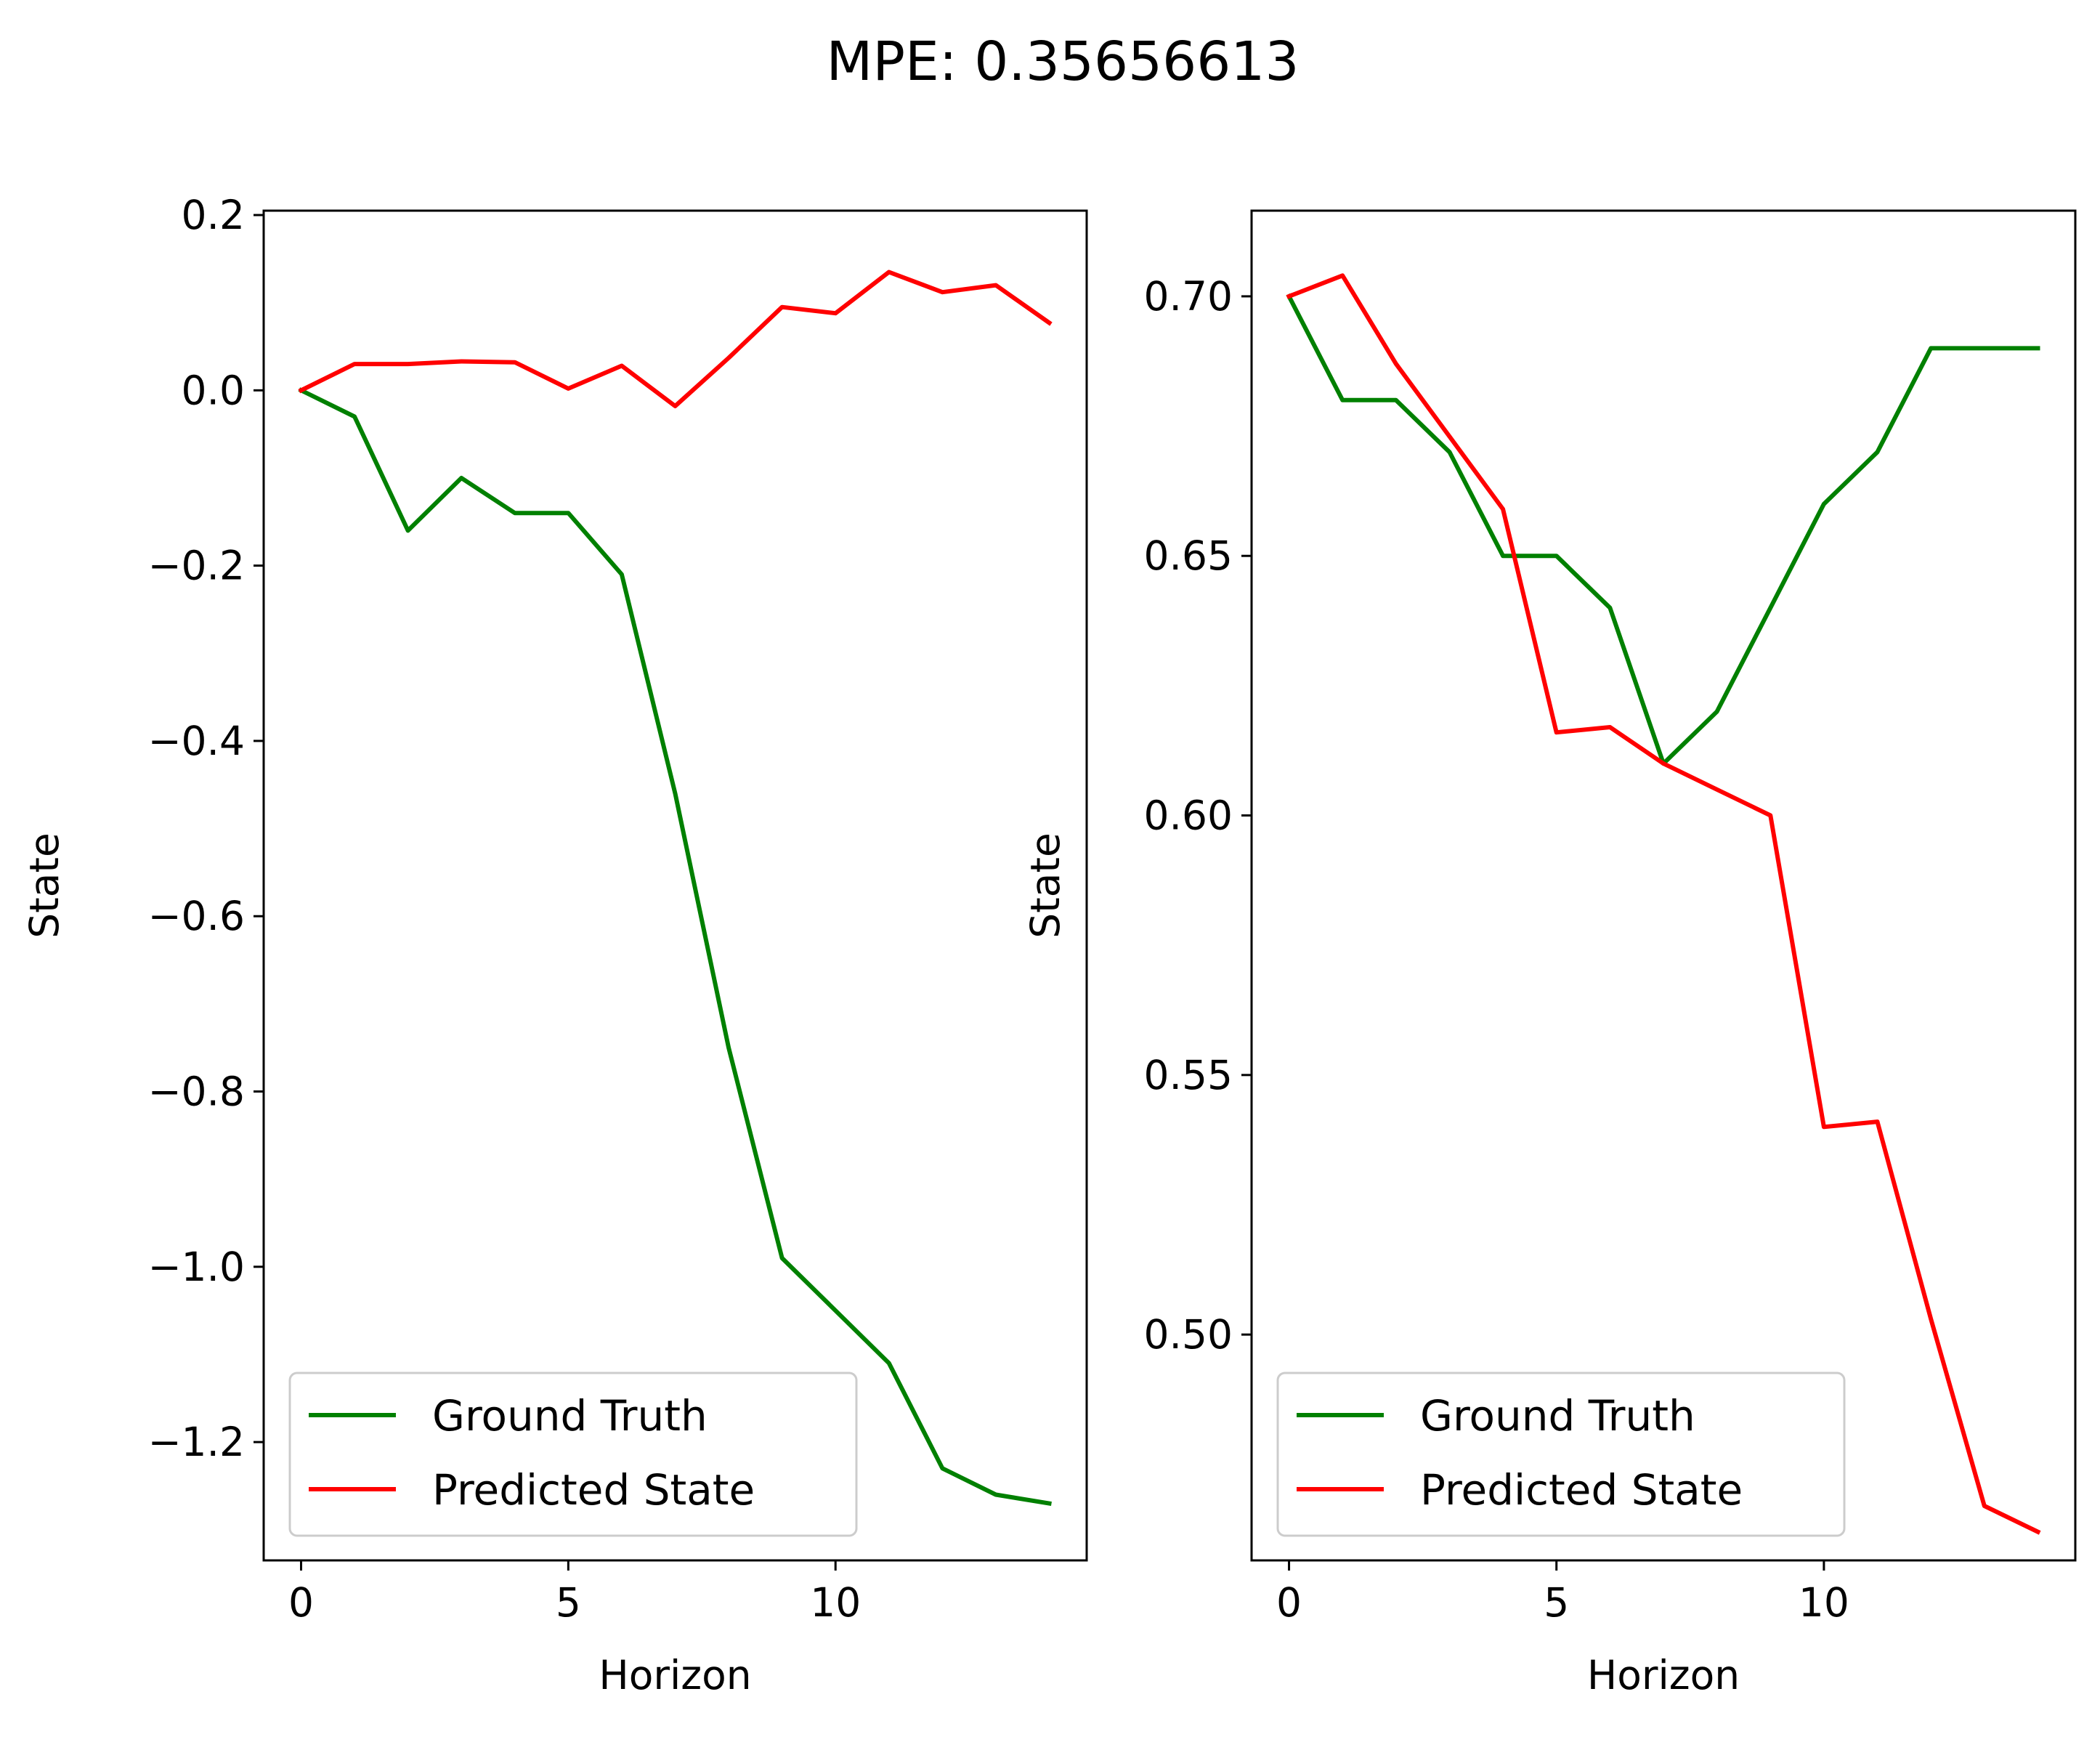 This screenshot has width=2100, height=1742. I want to click on y-tick-label: 0.50, so click(1188, 1334).